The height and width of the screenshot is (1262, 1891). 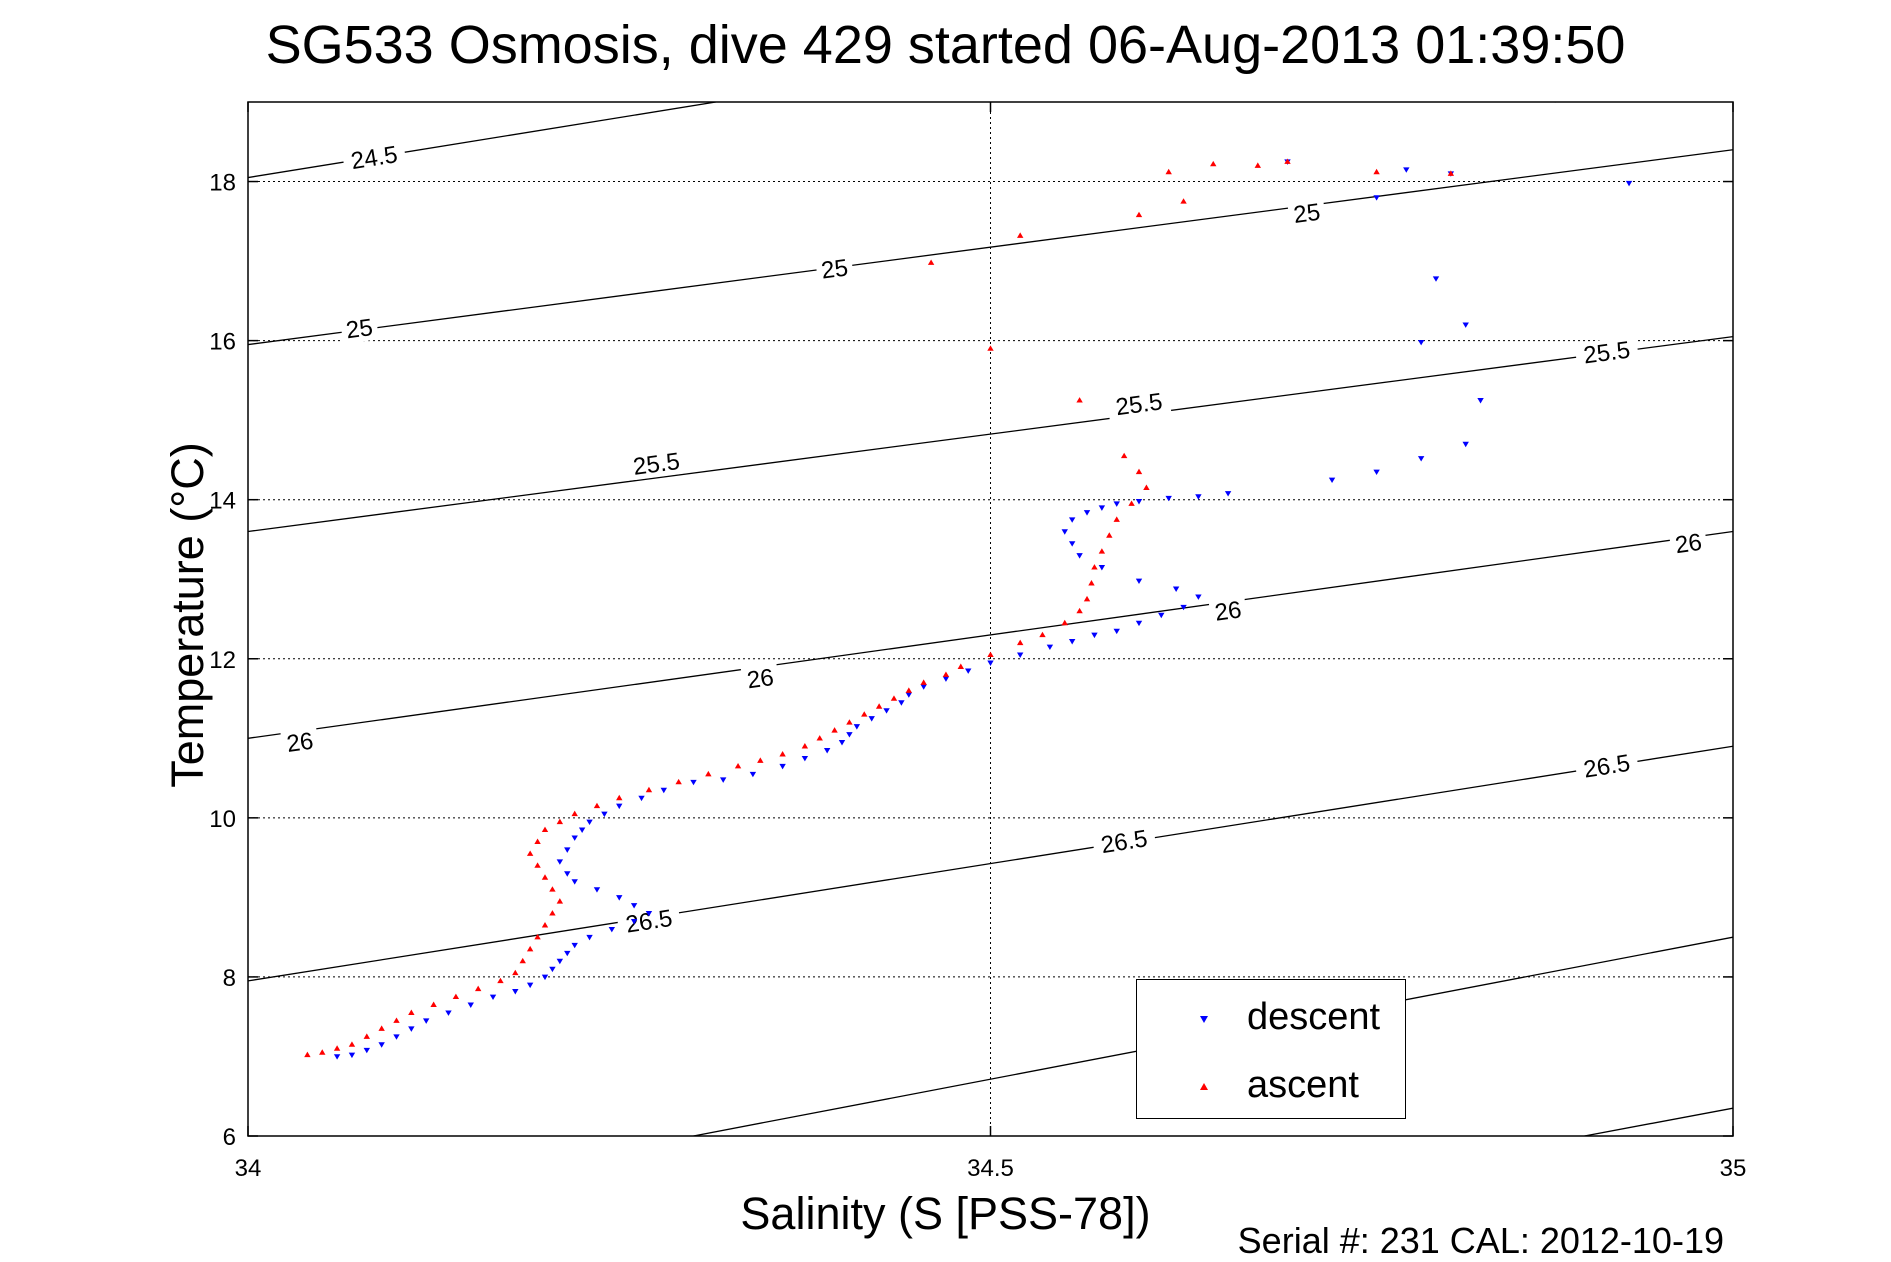 I want to click on contour-line: 25 25 25, so click(x=990, y=247).